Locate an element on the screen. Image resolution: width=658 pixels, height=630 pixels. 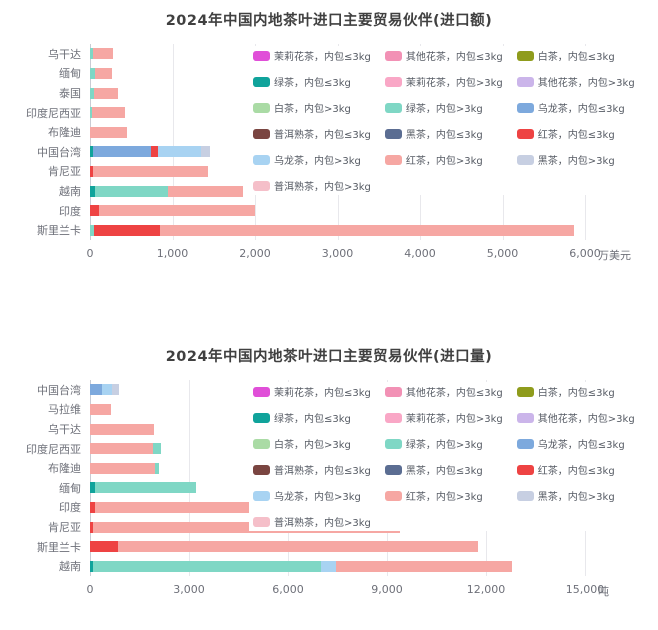
legend-label: 乌龙茶，内包≤3kg is located at coordinates (581, 445).